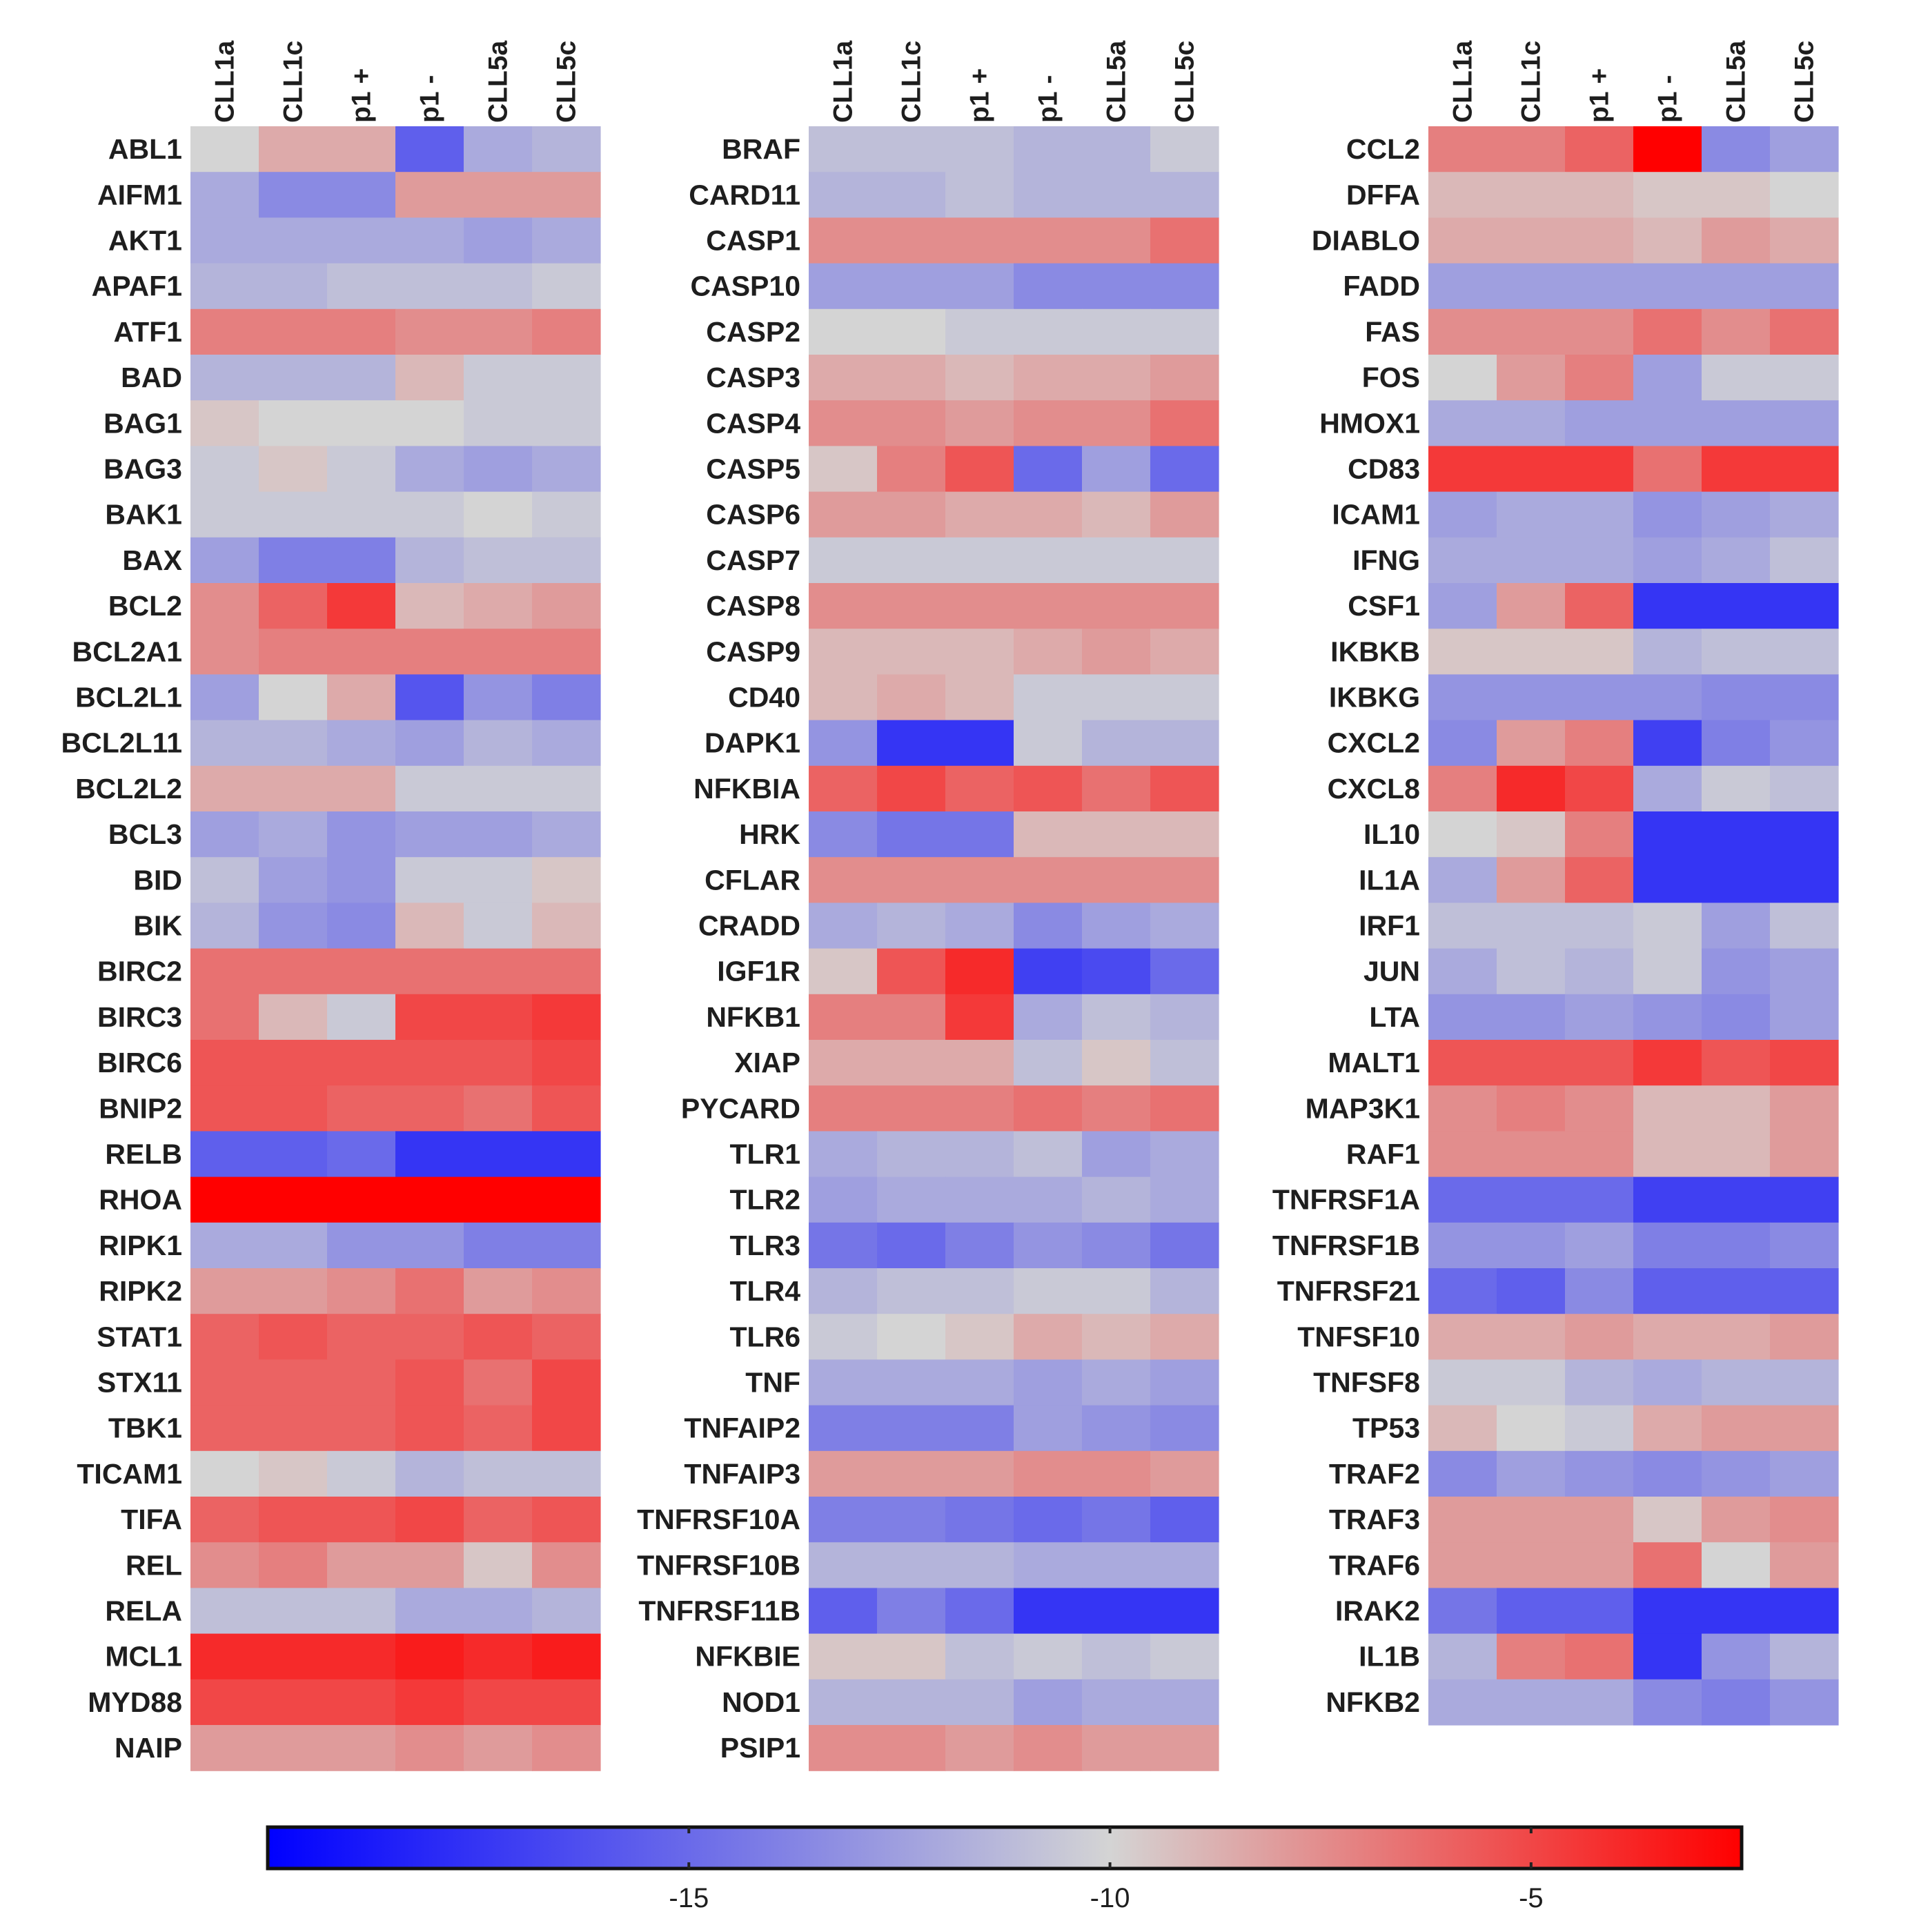  I want to click on gene-label: IRF1, so click(1389, 926).